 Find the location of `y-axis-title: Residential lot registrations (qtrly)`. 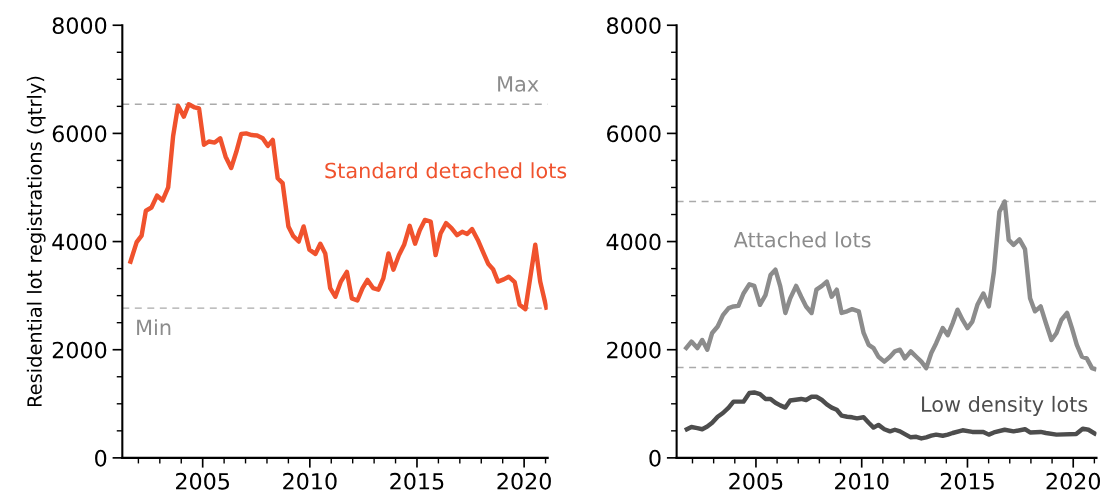

y-axis-title: Residential lot registrations (qtrly) is located at coordinates (36, 241).